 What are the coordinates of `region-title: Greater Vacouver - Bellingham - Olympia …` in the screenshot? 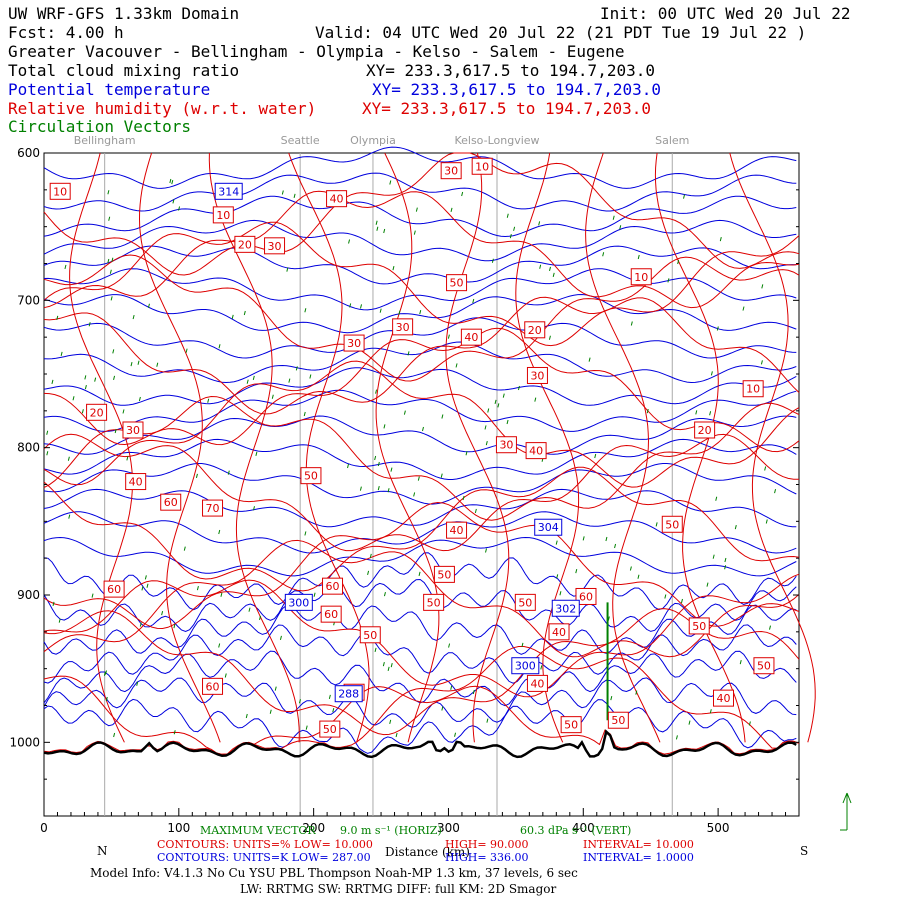 It's located at (316, 51).